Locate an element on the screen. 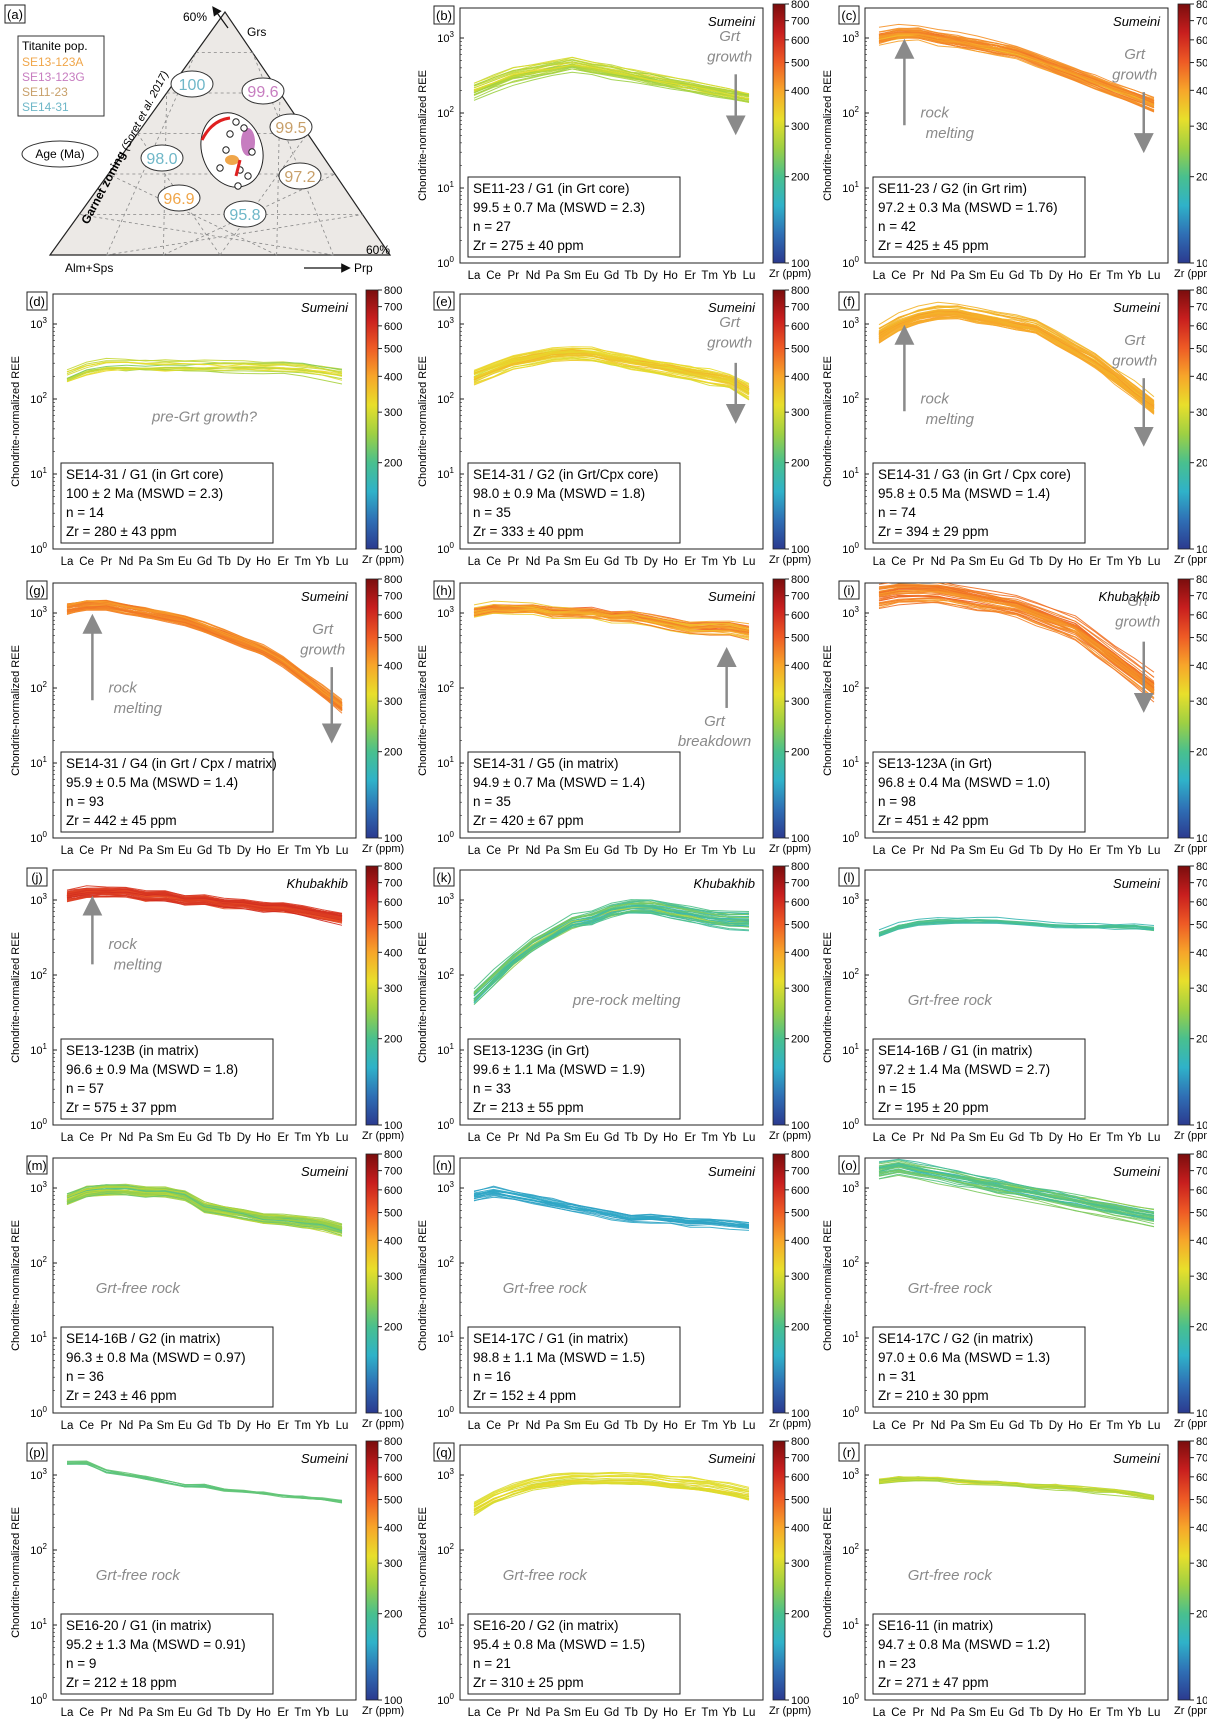 The image size is (1207, 1720). x-tick-label: Sm is located at coordinates (977, 1426).